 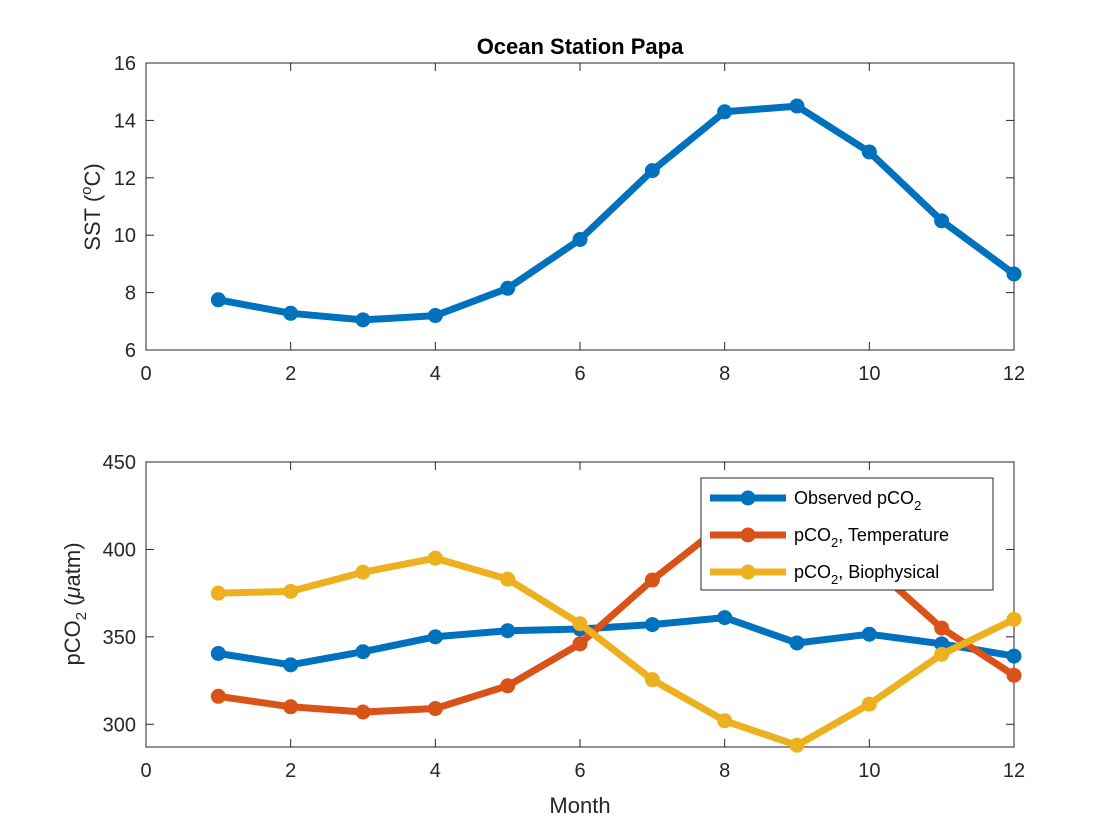 I want to click on chart-title: Ocean Station Papa, so click(x=580, y=46).